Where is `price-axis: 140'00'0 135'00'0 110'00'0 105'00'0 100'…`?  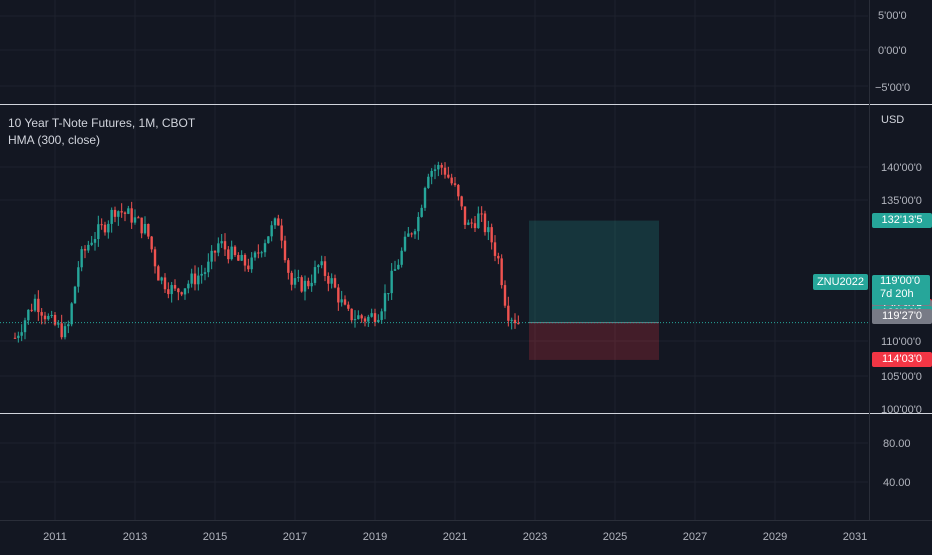 price-axis: 140'00'0 135'00'0 110'00'0 105'00'0 100'… is located at coordinates (901, 289).